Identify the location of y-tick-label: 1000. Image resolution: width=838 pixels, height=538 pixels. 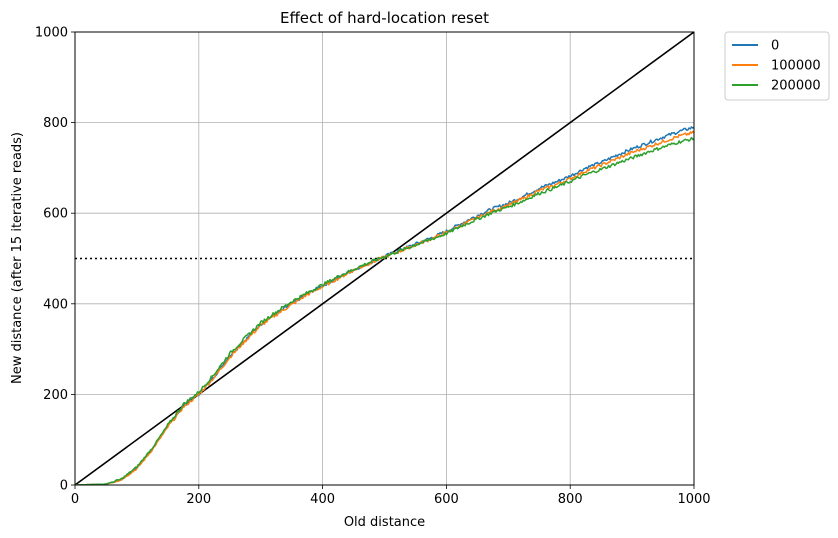
(51, 33).